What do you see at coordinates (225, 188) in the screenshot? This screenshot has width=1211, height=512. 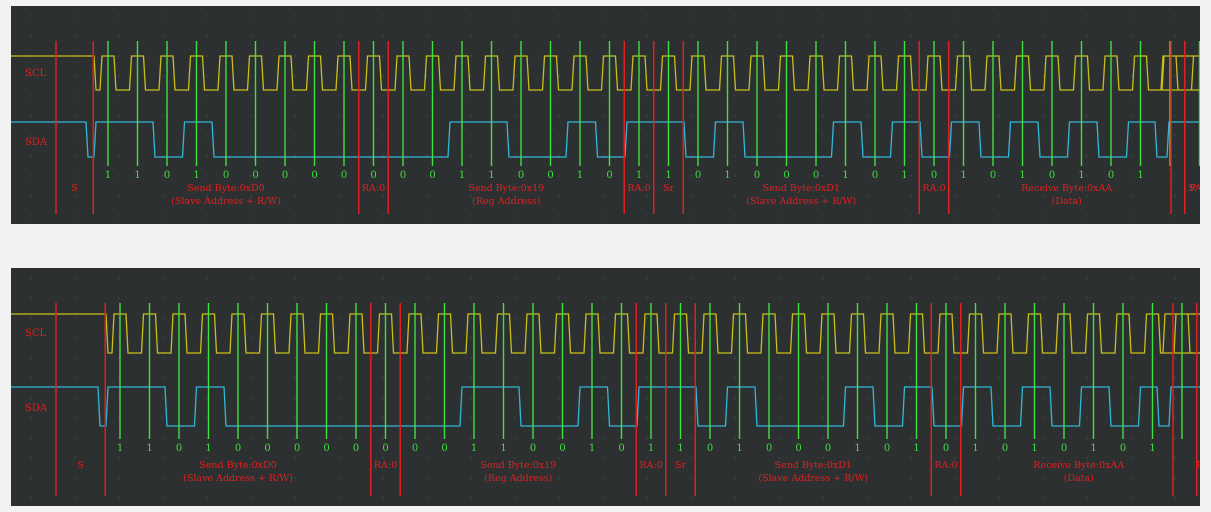 I see `segment-label: Send Byte:0xD0` at bounding box center [225, 188].